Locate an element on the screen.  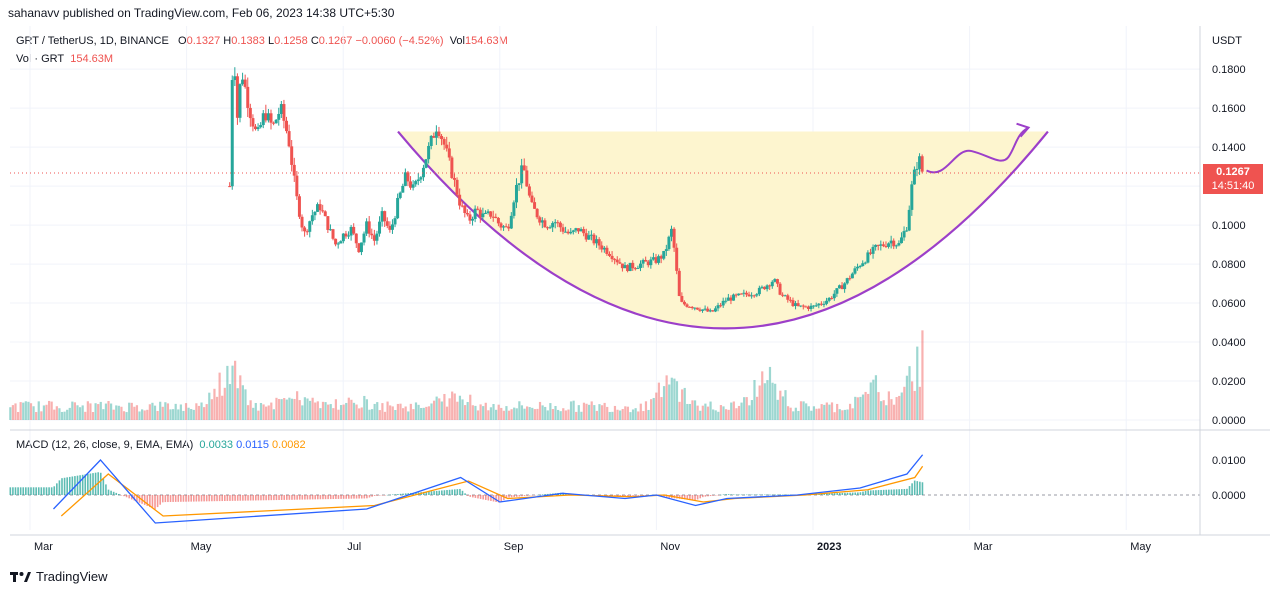
time-tick-label: May is located at coordinates (201, 547).